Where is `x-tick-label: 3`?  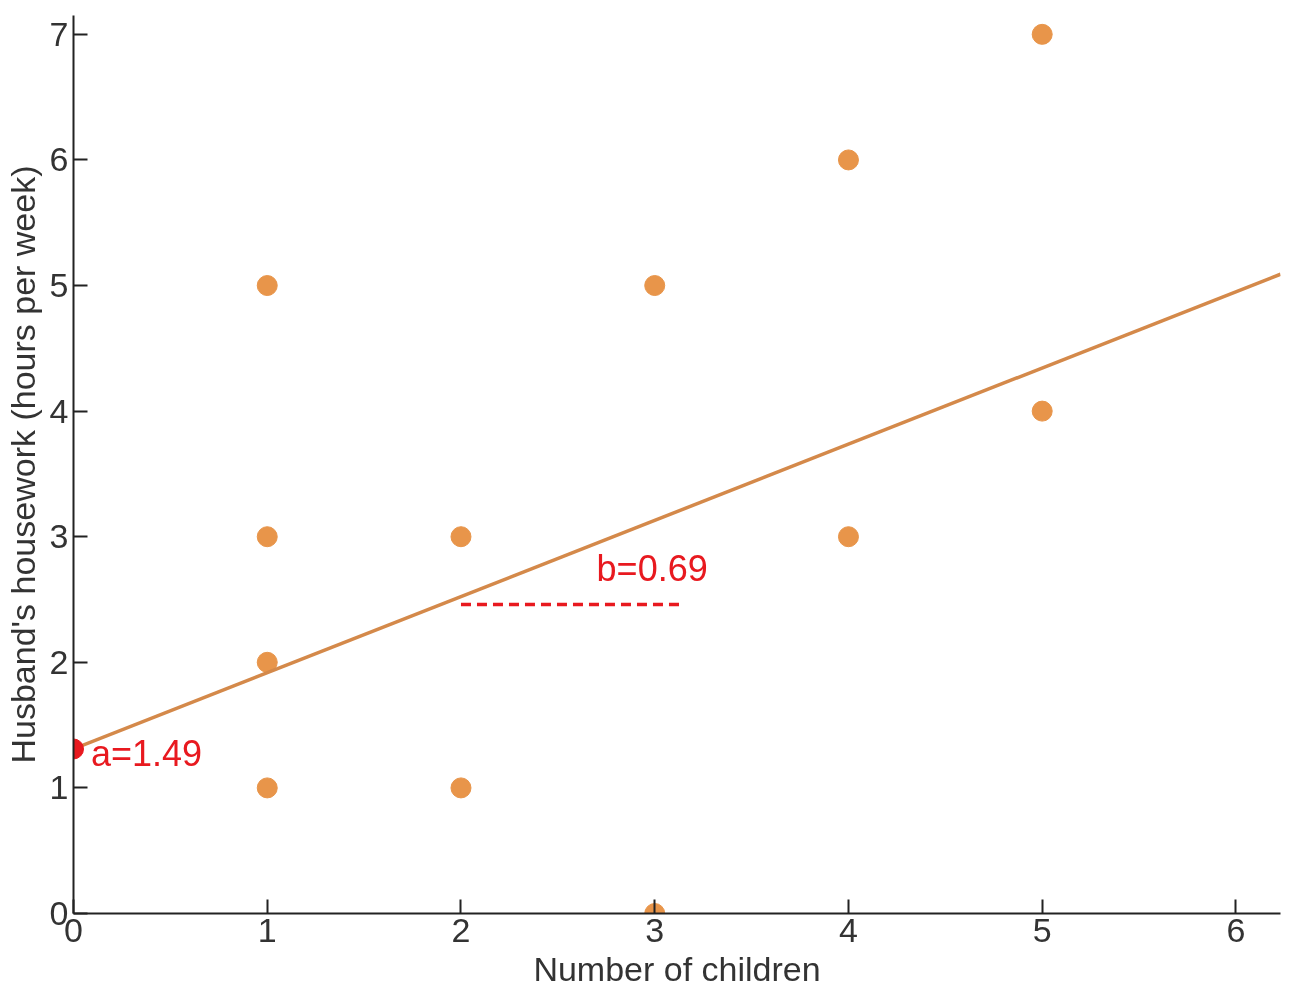 x-tick-label: 3 is located at coordinates (655, 929).